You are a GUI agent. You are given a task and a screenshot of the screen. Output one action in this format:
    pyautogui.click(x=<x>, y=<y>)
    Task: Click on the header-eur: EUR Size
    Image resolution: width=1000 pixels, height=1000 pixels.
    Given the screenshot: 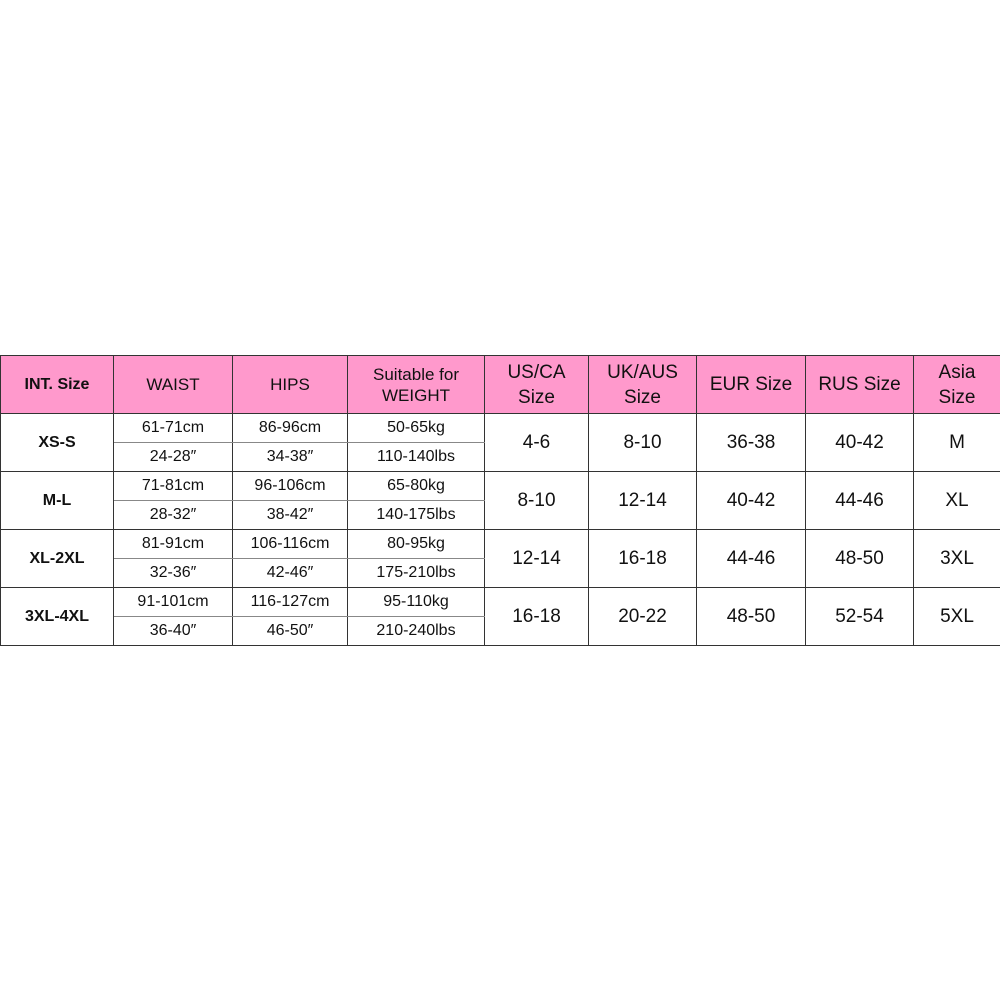 What is the action you would take?
    pyautogui.click(x=751, y=384)
    